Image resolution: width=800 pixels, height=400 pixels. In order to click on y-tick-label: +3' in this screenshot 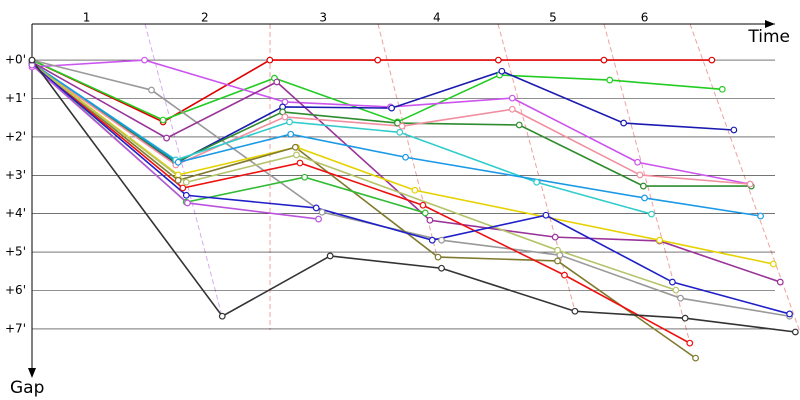, I will do `click(15, 175)`.